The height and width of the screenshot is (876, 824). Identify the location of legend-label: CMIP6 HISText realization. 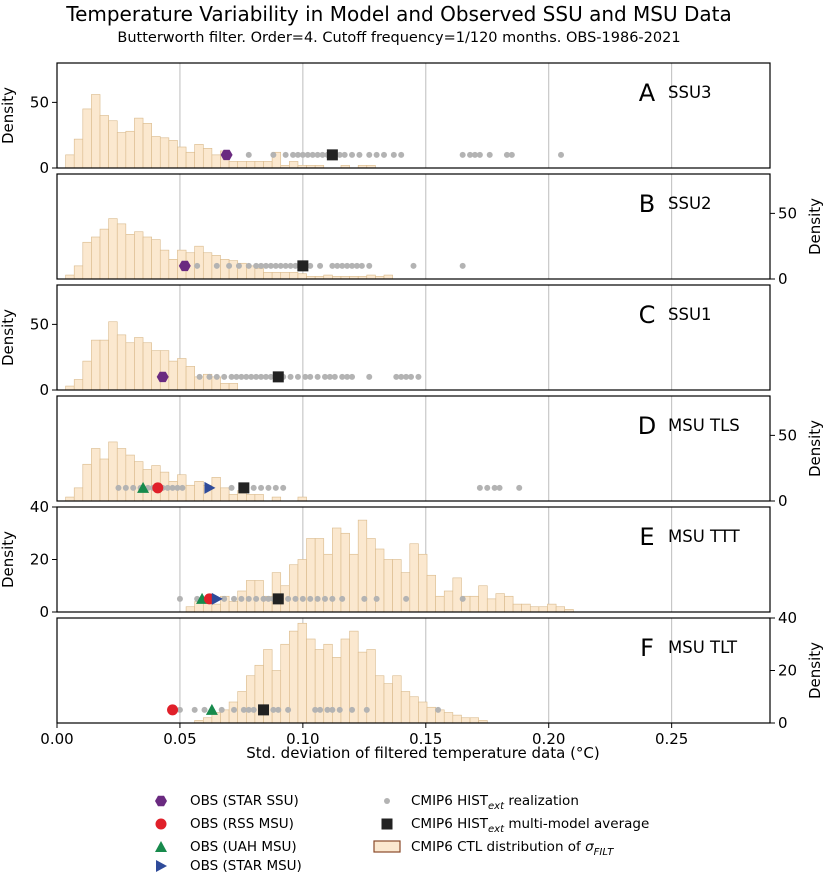
(495, 802).